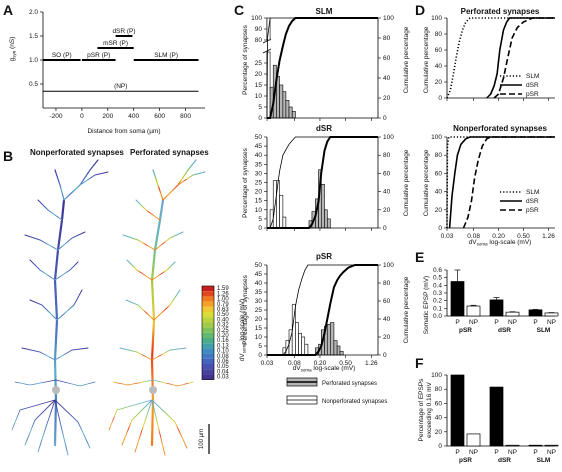  What do you see at coordinates (169, 152) in the screenshot?
I see `panel-b-right-title: Perforated synapses` at bounding box center [169, 152].